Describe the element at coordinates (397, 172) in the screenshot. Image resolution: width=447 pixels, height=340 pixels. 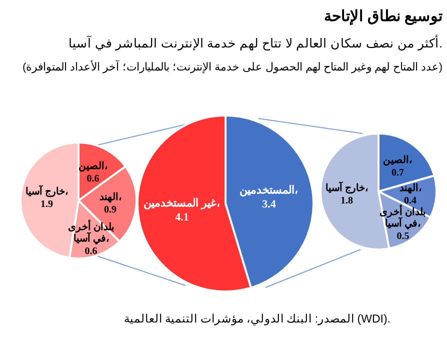
I see `data-label: 0.7` at that location.